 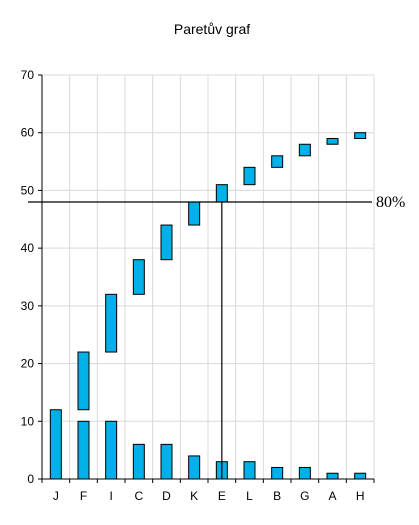 What do you see at coordinates (360, 135) in the screenshot?
I see `cumulative-bar-H` at bounding box center [360, 135].